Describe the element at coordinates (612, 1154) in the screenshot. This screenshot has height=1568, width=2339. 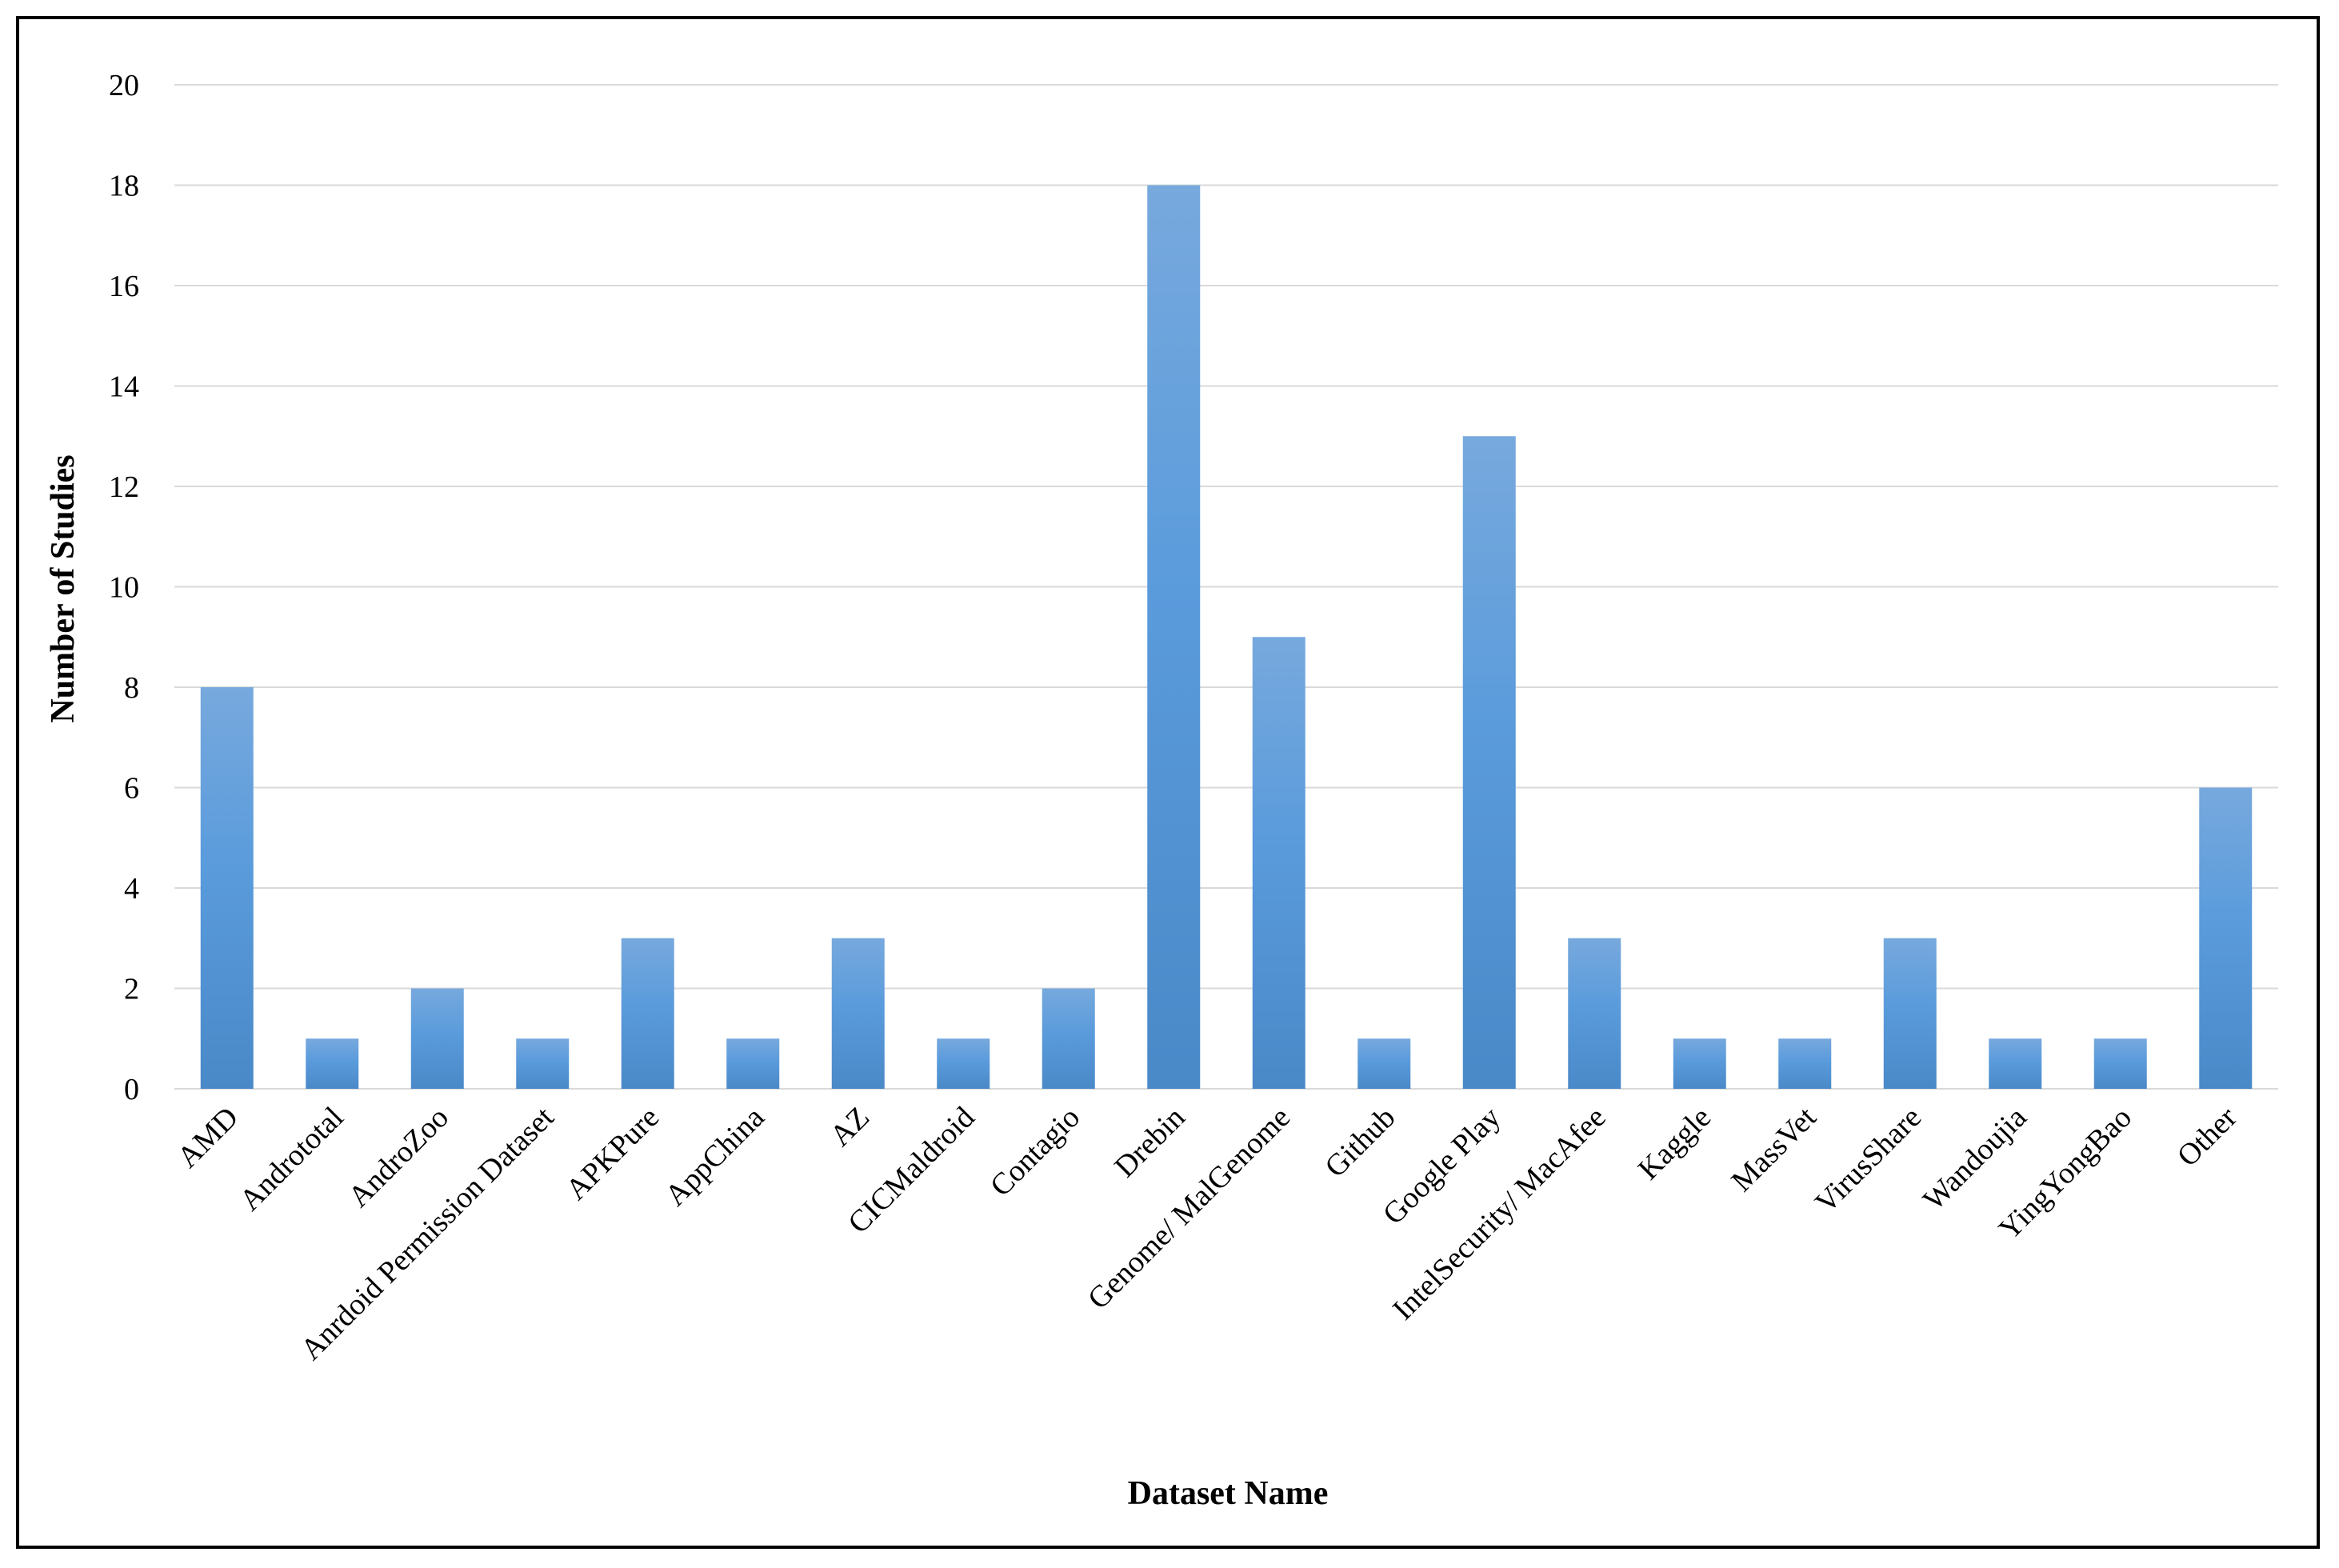
I see `x-tick-label: APKPure` at that location.